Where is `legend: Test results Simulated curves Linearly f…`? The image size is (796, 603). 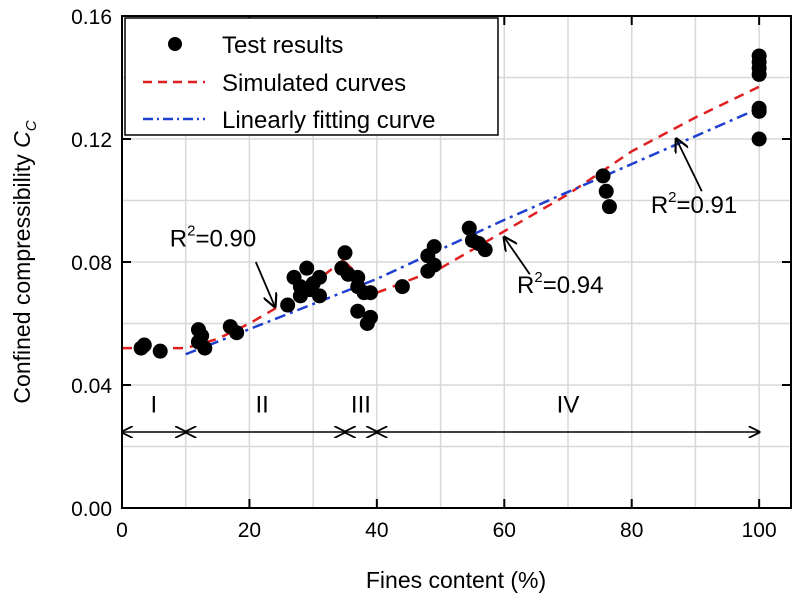 legend: Test results Simulated curves Linearly f… is located at coordinates (311, 76).